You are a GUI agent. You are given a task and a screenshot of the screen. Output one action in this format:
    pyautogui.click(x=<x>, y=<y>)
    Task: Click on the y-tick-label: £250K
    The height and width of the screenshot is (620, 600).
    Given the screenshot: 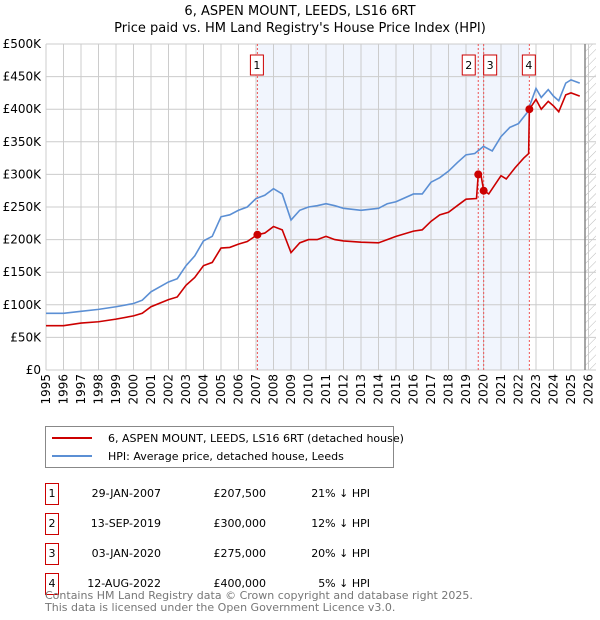 What is the action you would take?
    pyautogui.click(x=23, y=207)
    